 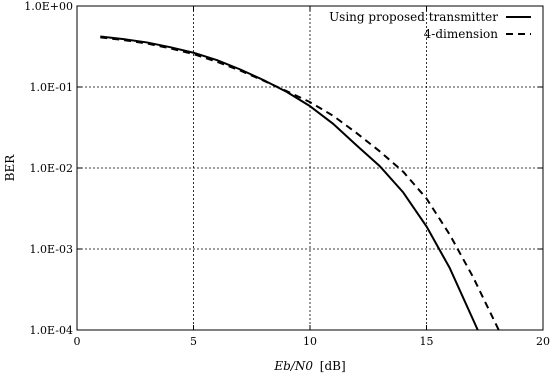 I want to click on x-axis-title-unit: [dB], so click(x=333, y=366).